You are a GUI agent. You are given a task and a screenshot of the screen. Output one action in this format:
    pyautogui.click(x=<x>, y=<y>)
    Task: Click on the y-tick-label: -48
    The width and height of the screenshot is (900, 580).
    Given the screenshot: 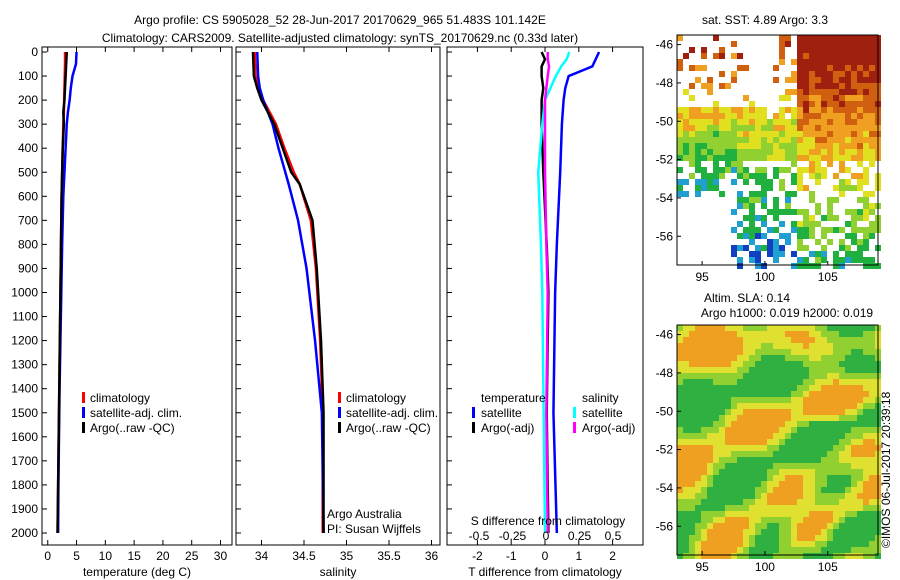 What is the action you would take?
    pyautogui.click(x=665, y=83)
    